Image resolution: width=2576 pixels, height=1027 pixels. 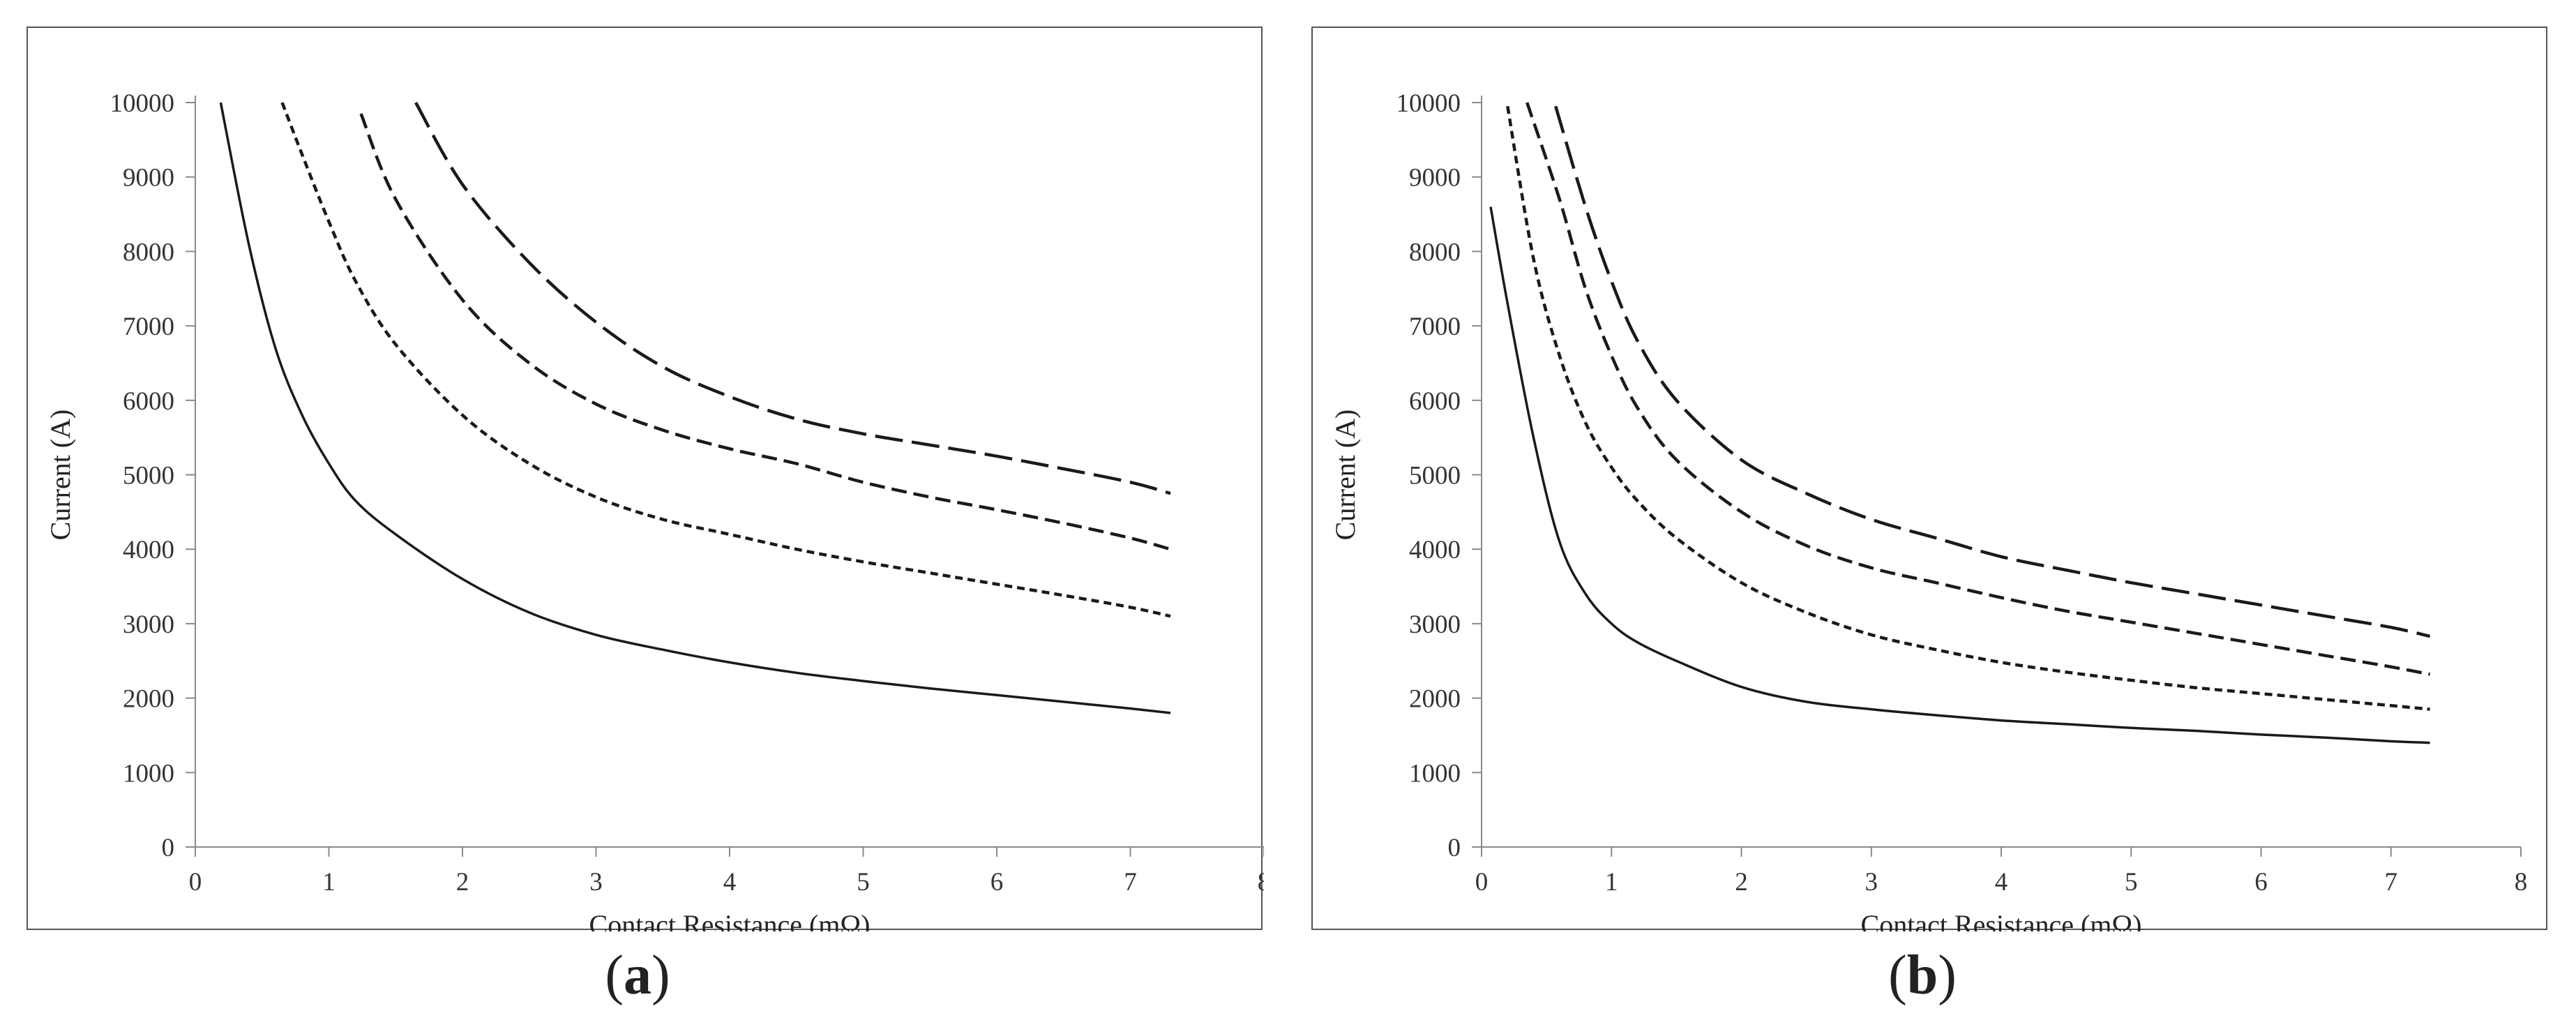 I want to click on chart-a-series-line-long-dash, so click(x=792, y=298).